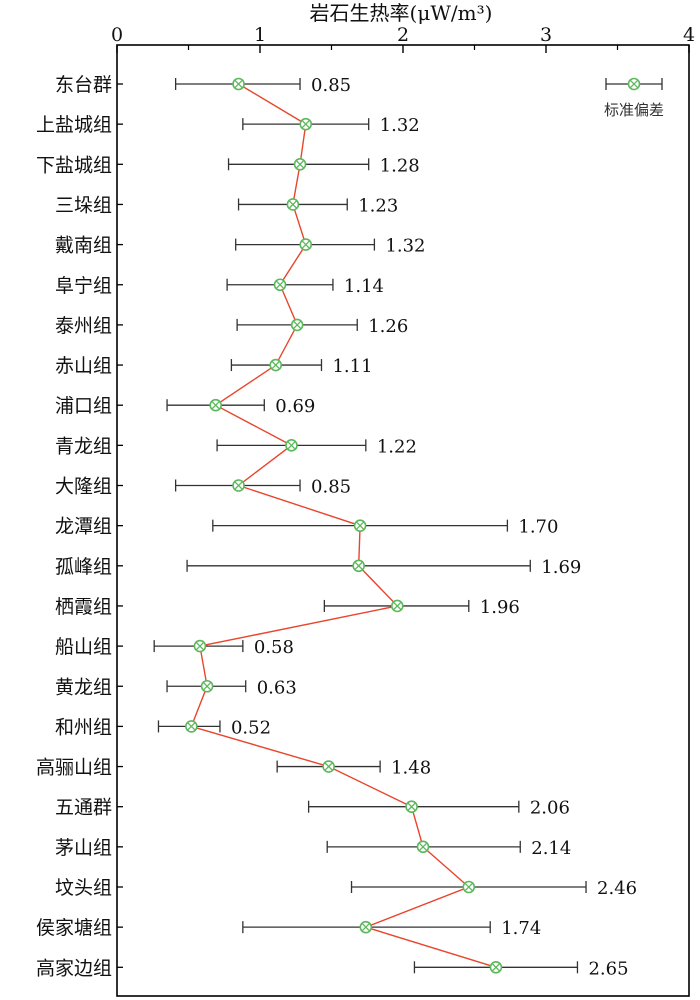 This screenshot has height=1000, width=700. What do you see at coordinates (83, 85) in the screenshot?
I see `category-label: 东台群` at bounding box center [83, 85].